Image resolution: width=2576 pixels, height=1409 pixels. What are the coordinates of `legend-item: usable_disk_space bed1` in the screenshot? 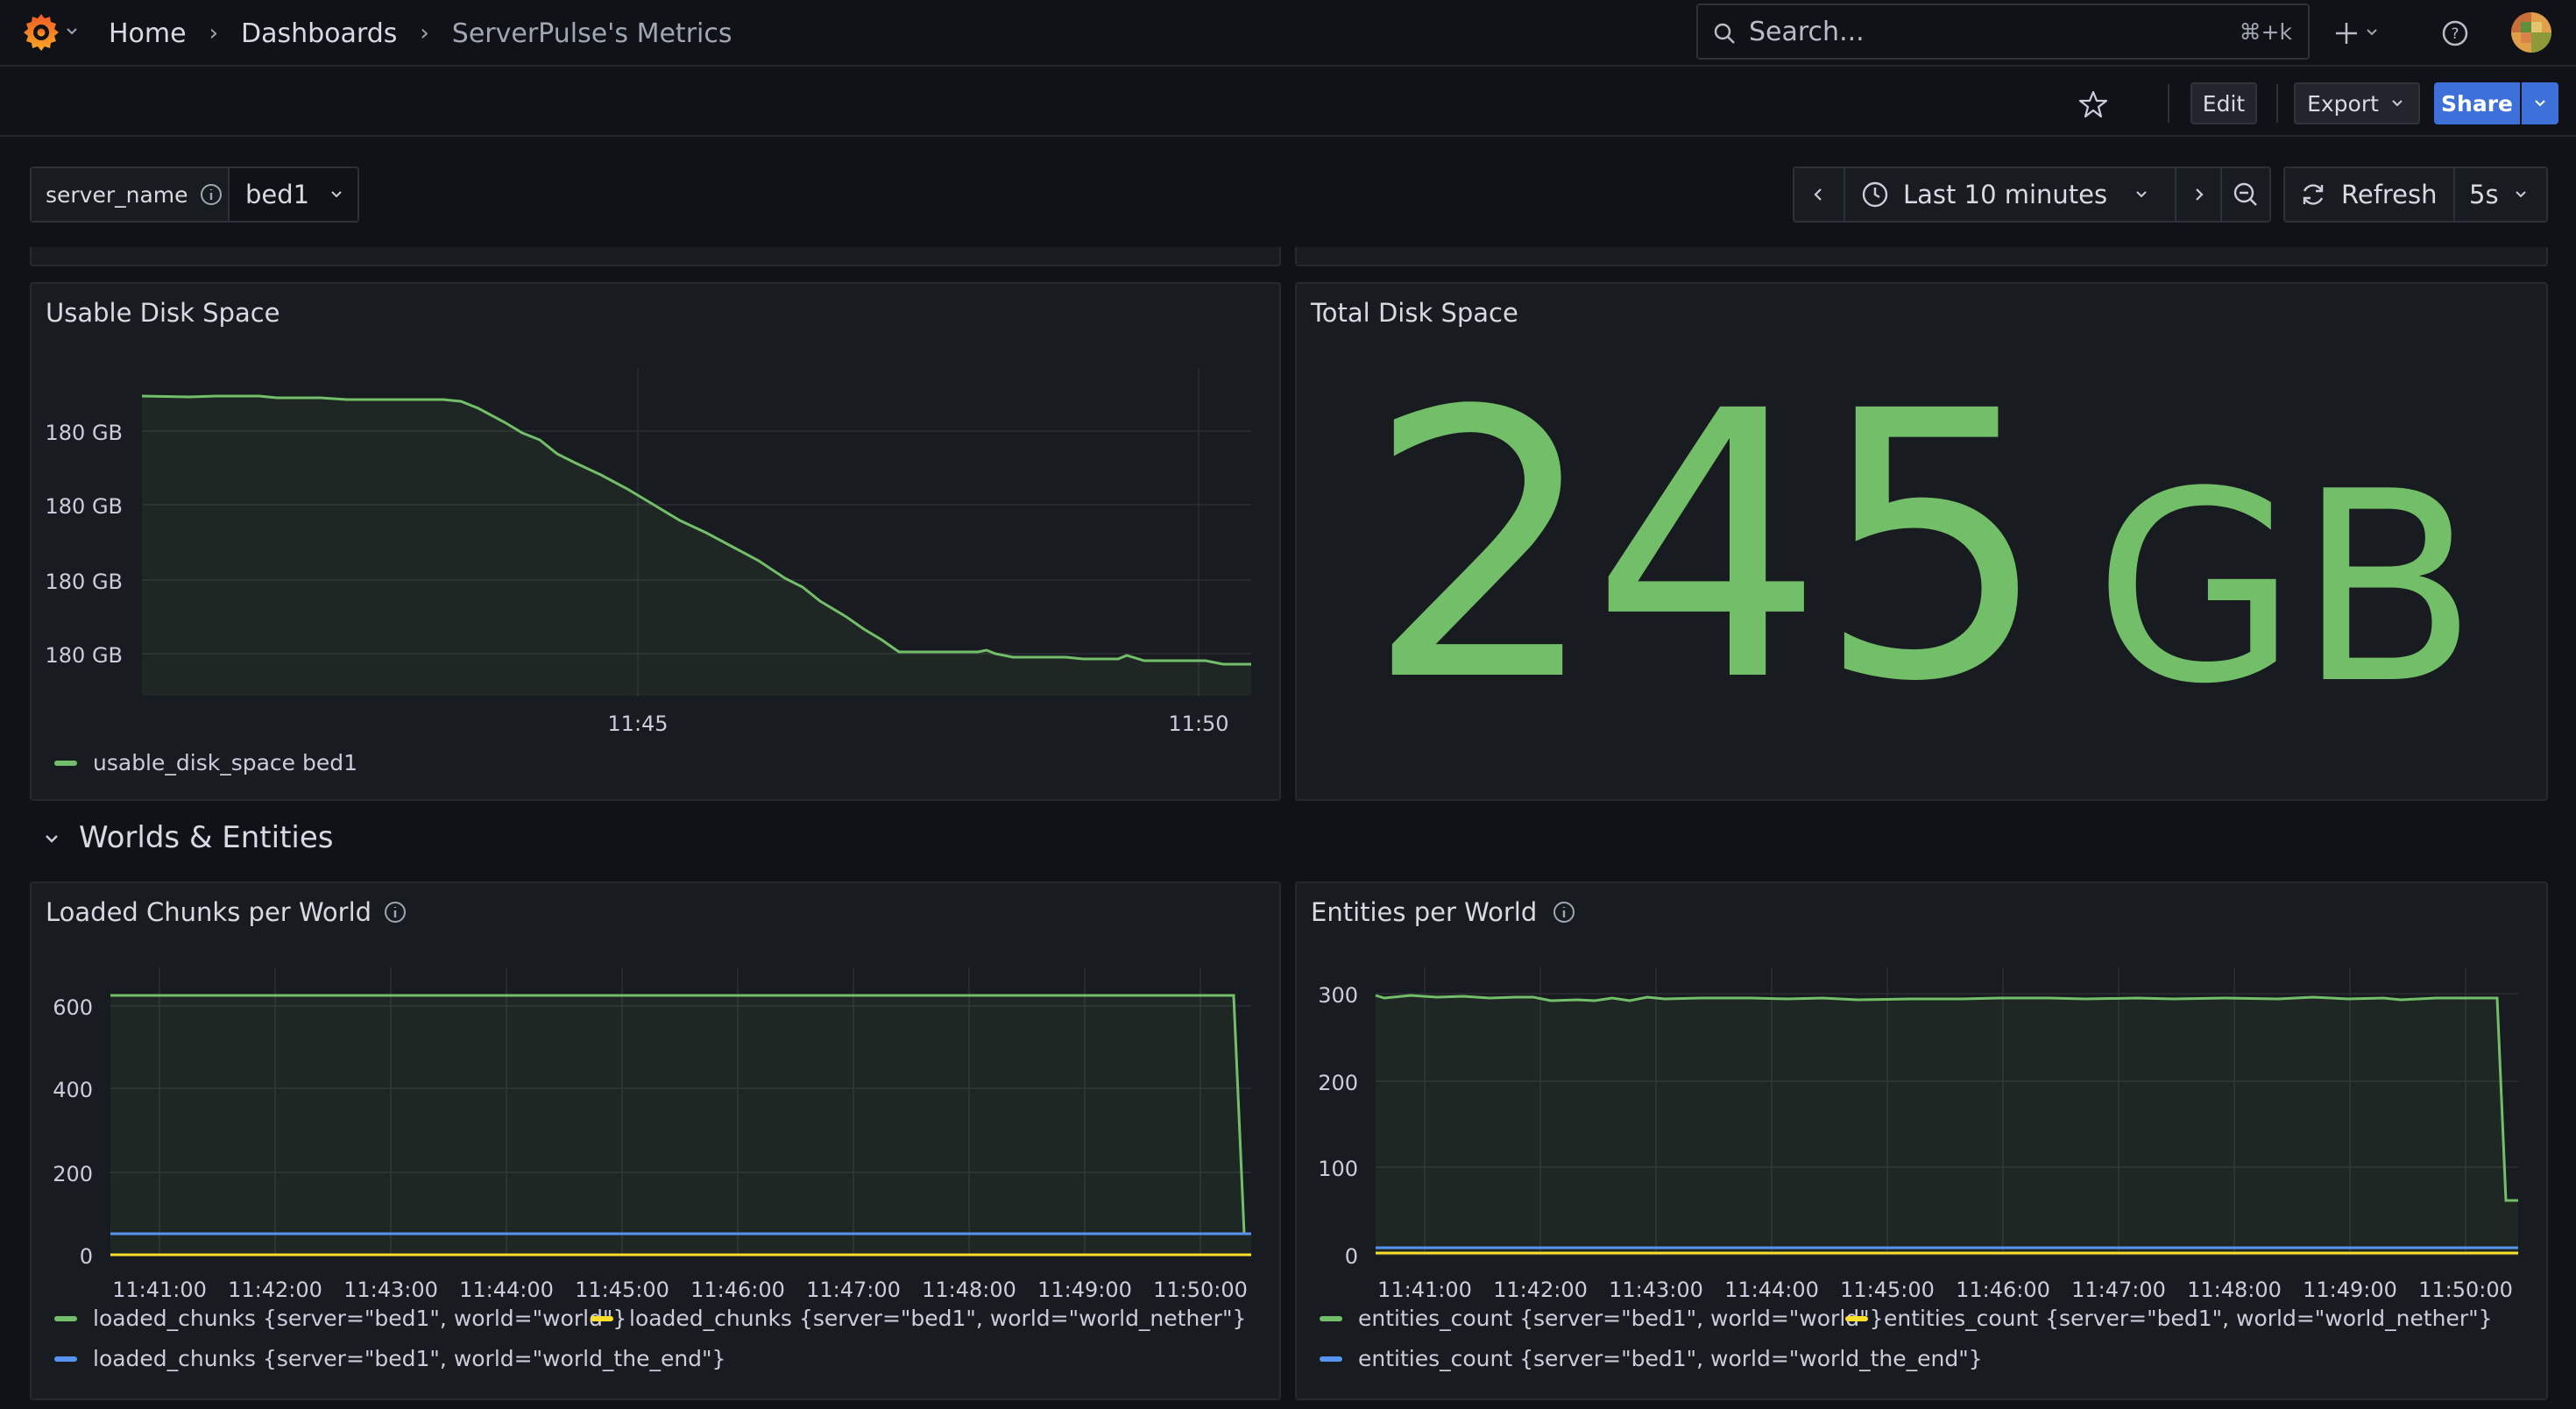 It's located at (205, 763).